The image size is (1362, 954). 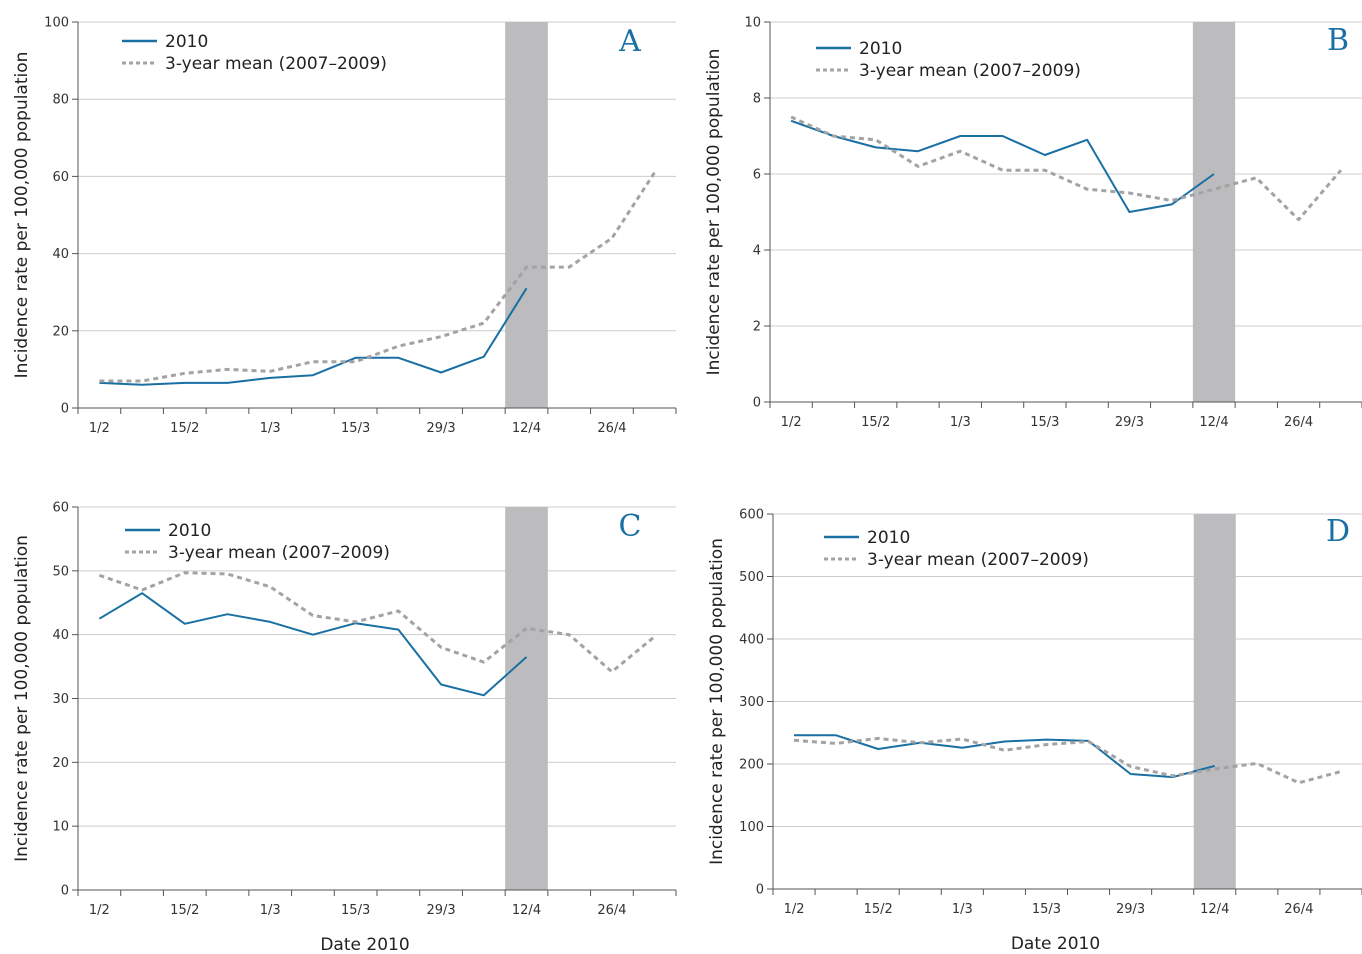 What do you see at coordinates (1055, 944) in the screenshot?
I see `x-axis-title: Date 2010` at bounding box center [1055, 944].